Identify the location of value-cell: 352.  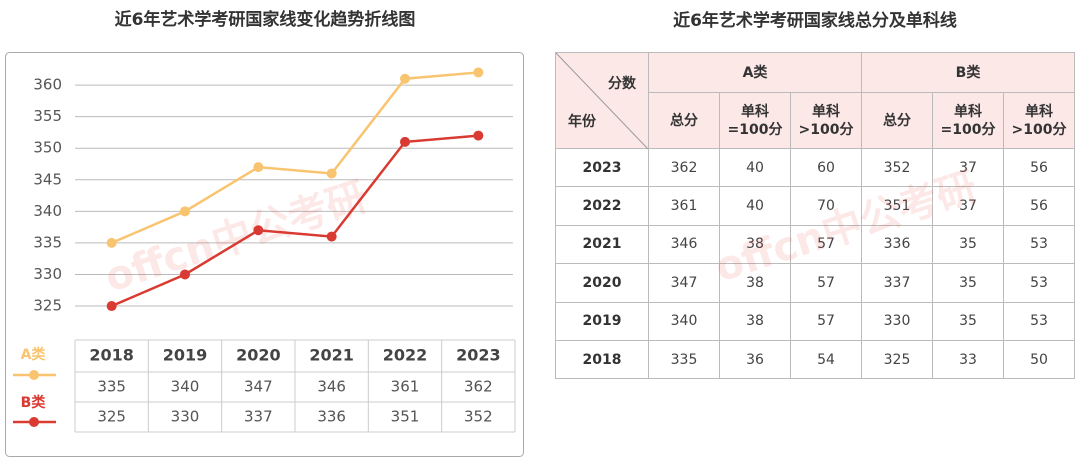
(897, 167).